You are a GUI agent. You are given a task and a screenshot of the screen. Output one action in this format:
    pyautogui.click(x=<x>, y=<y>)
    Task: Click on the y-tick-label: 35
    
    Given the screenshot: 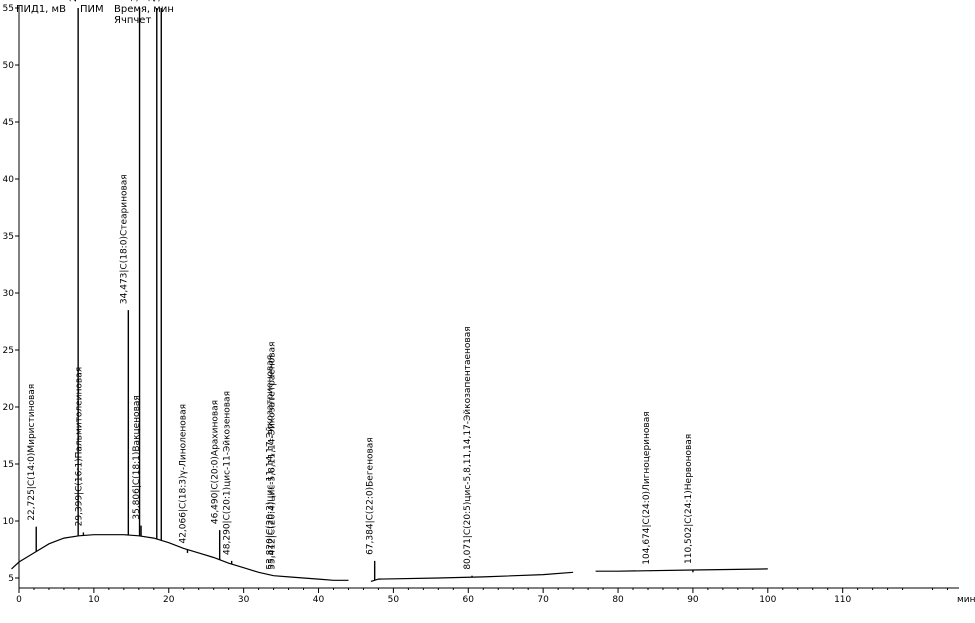 What is the action you would take?
    pyautogui.click(x=8, y=237)
    